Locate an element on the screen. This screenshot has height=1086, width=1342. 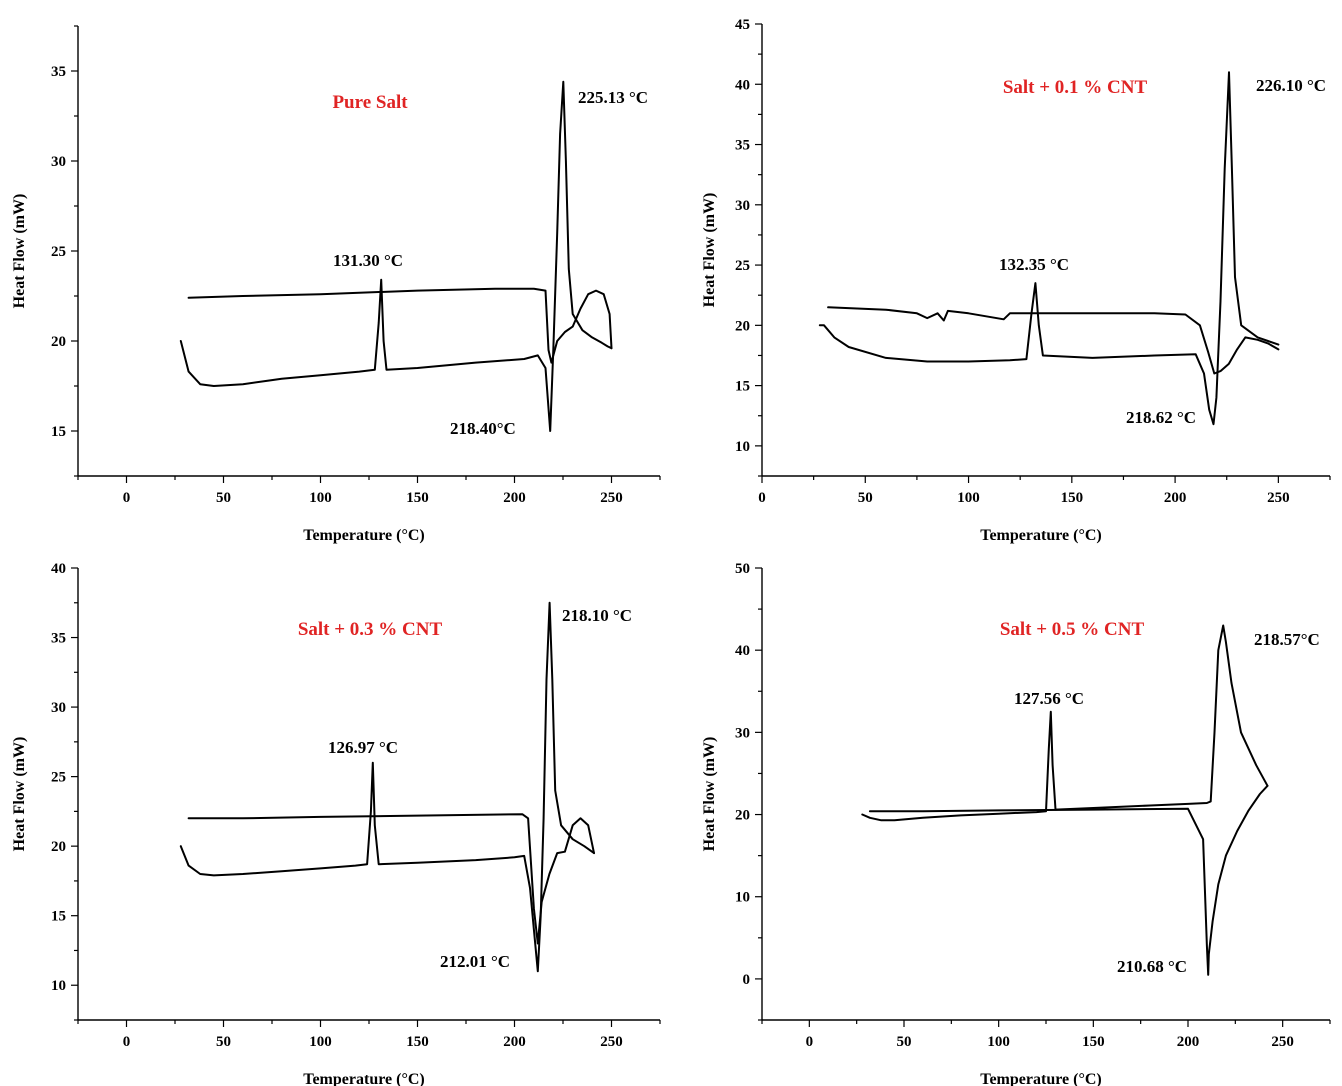
peak-annotation: 225.13 °C is located at coordinates (613, 97).